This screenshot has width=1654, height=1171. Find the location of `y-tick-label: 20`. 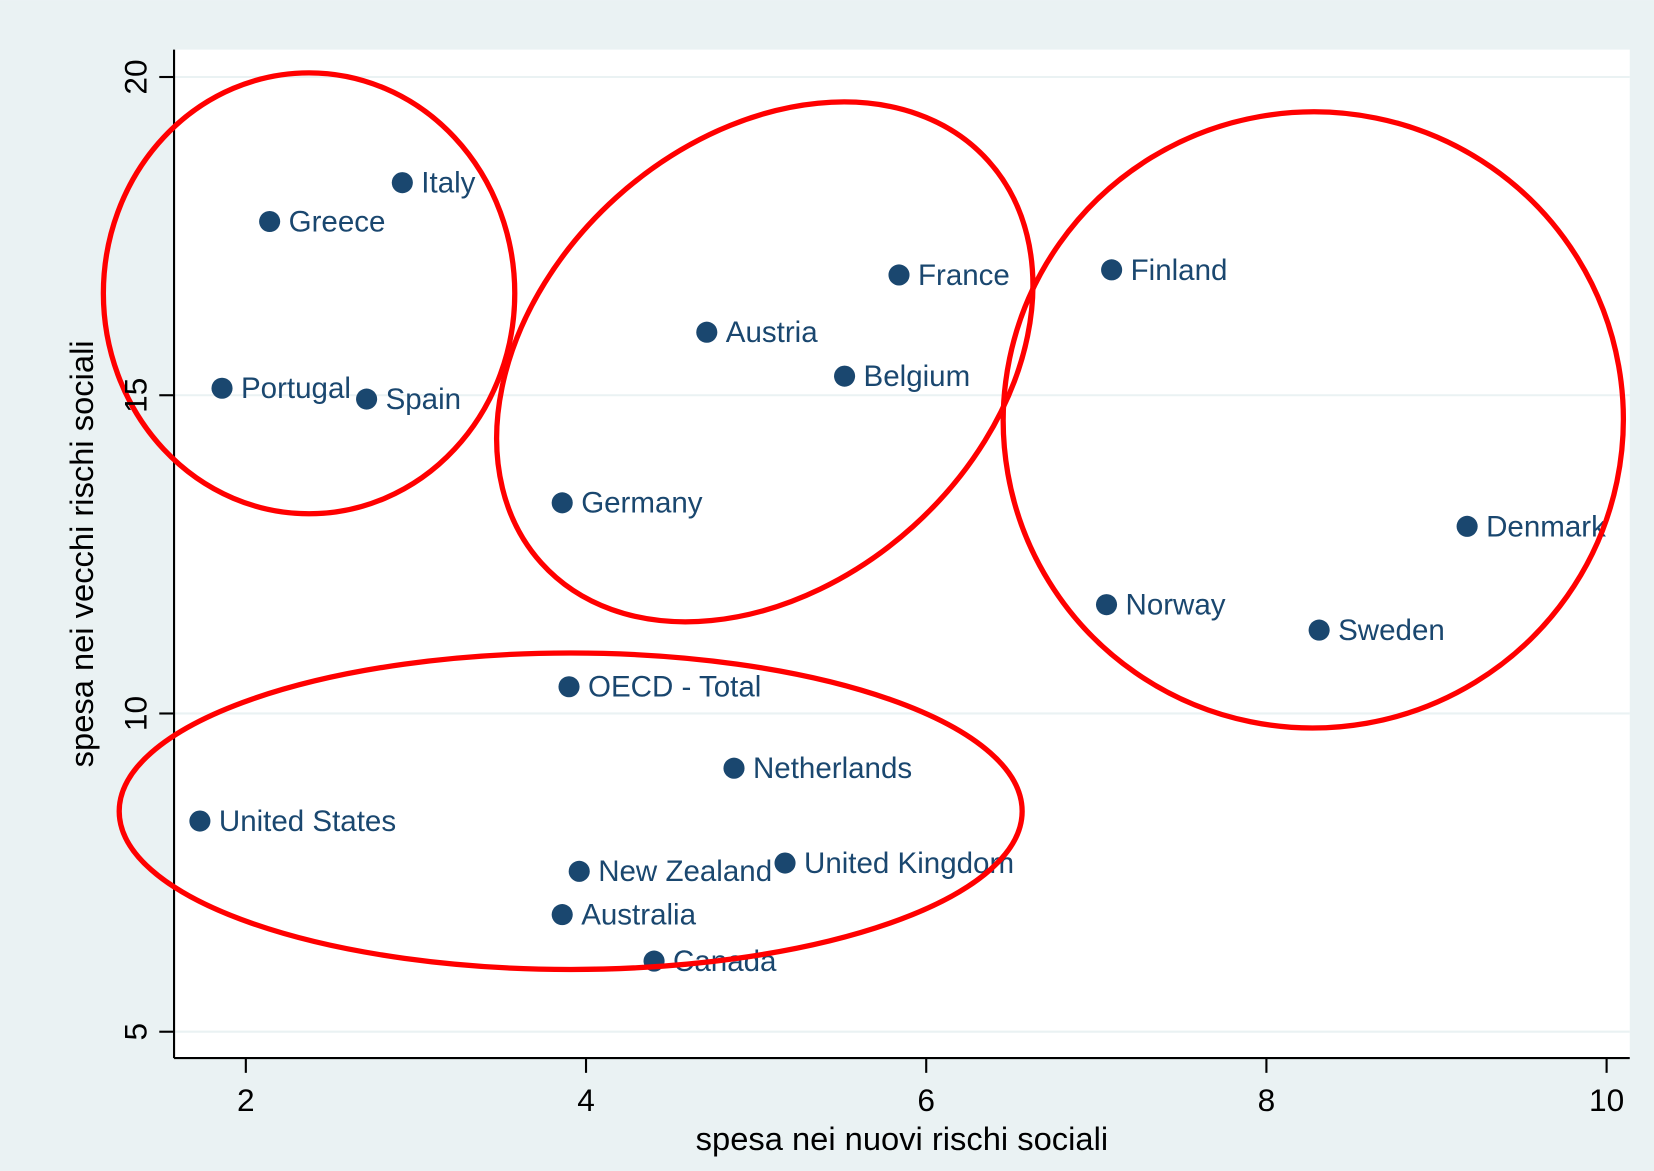

y-tick-label: 20 is located at coordinates (136, 76).